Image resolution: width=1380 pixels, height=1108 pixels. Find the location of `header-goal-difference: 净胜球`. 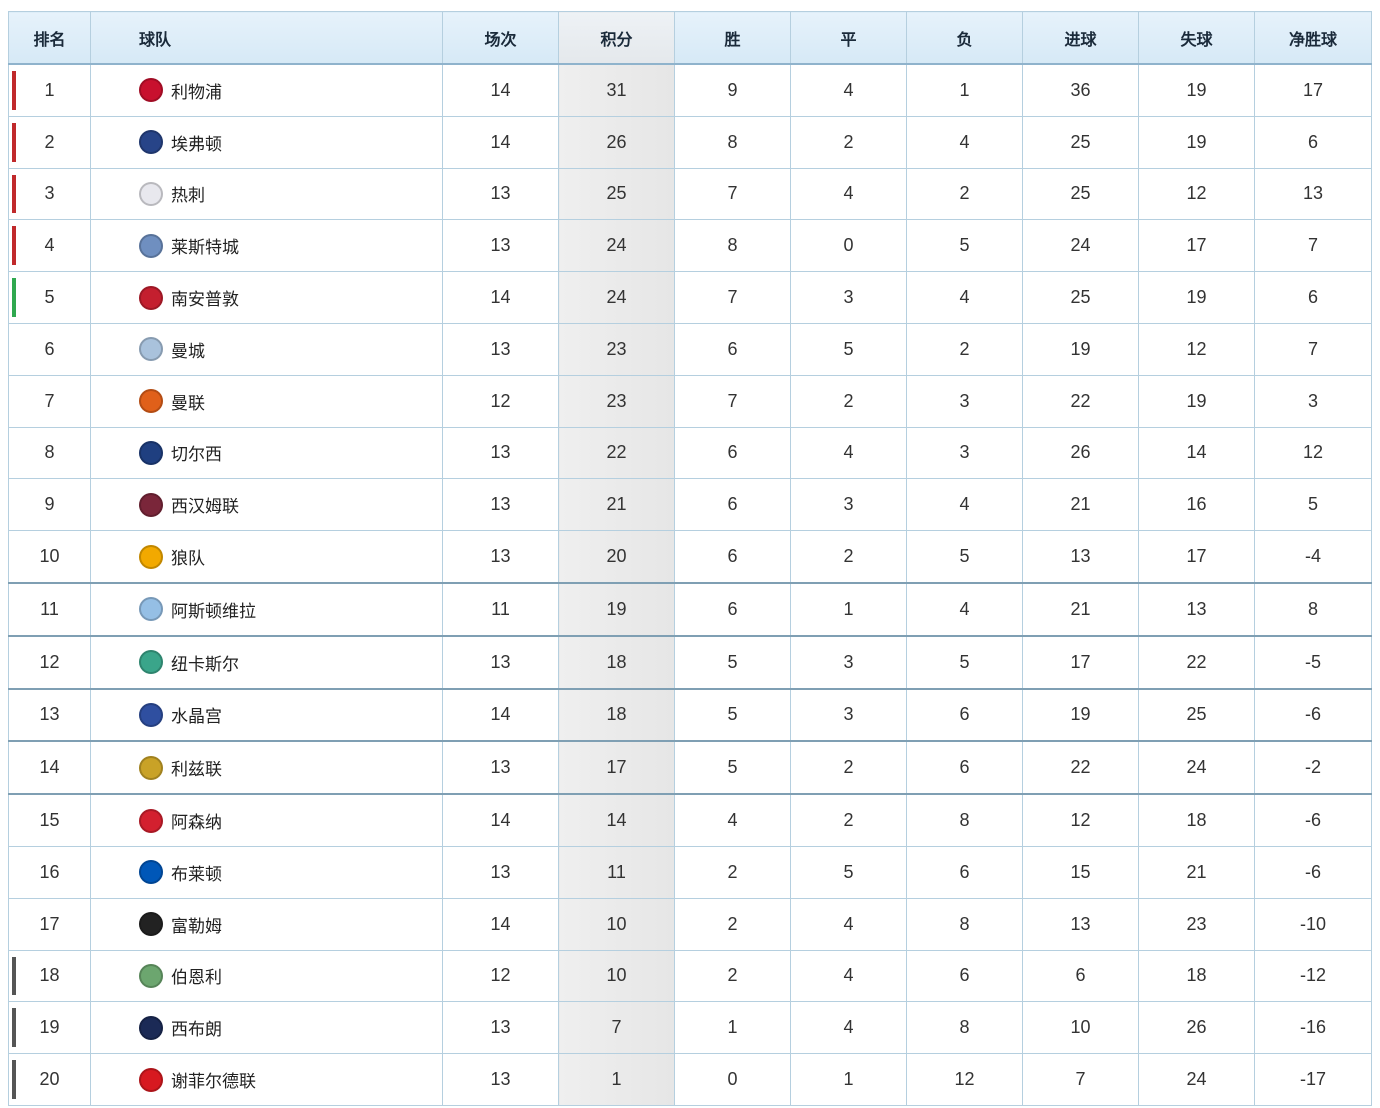

header-goal-difference: 净胜球 is located at coordinates (1313, 38).